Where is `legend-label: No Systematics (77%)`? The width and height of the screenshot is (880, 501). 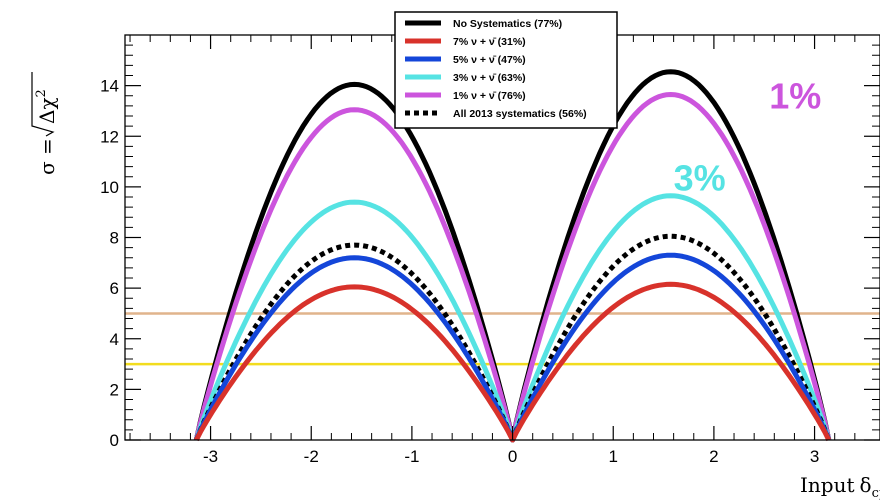
legend-label: No Systematics (77%) is located at coordinates (507, 24).